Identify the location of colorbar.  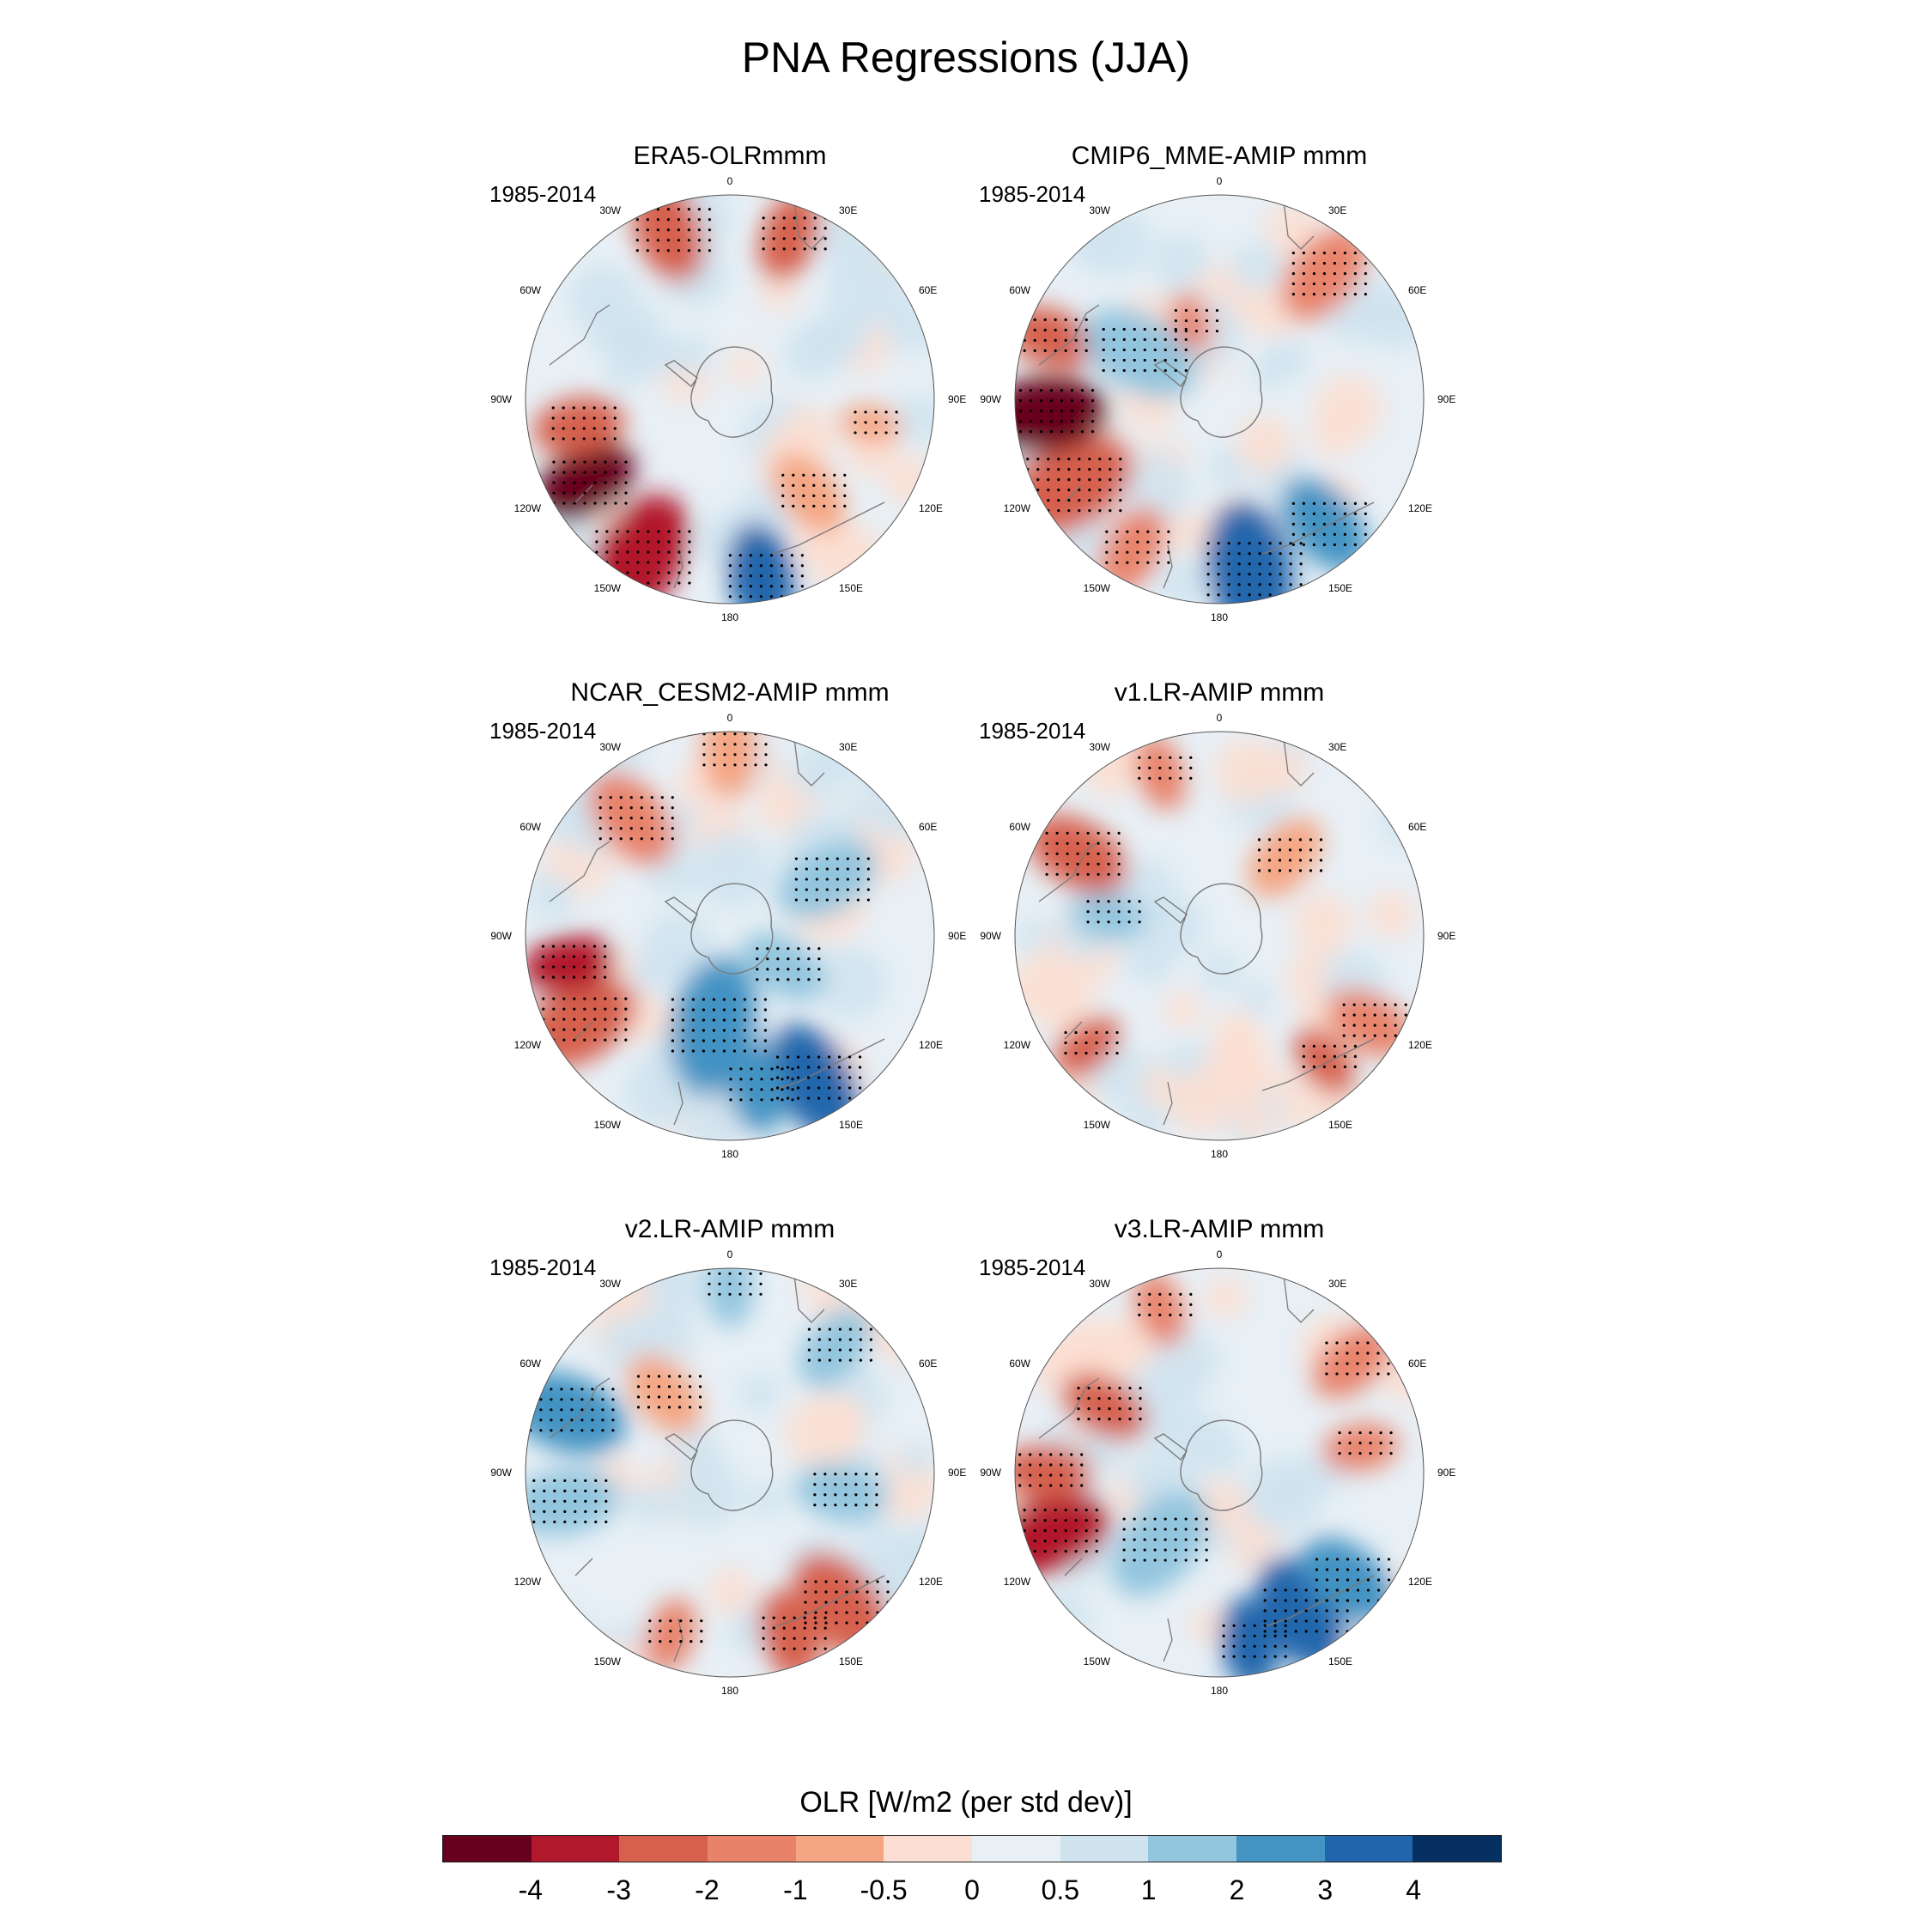
(972, 1849).